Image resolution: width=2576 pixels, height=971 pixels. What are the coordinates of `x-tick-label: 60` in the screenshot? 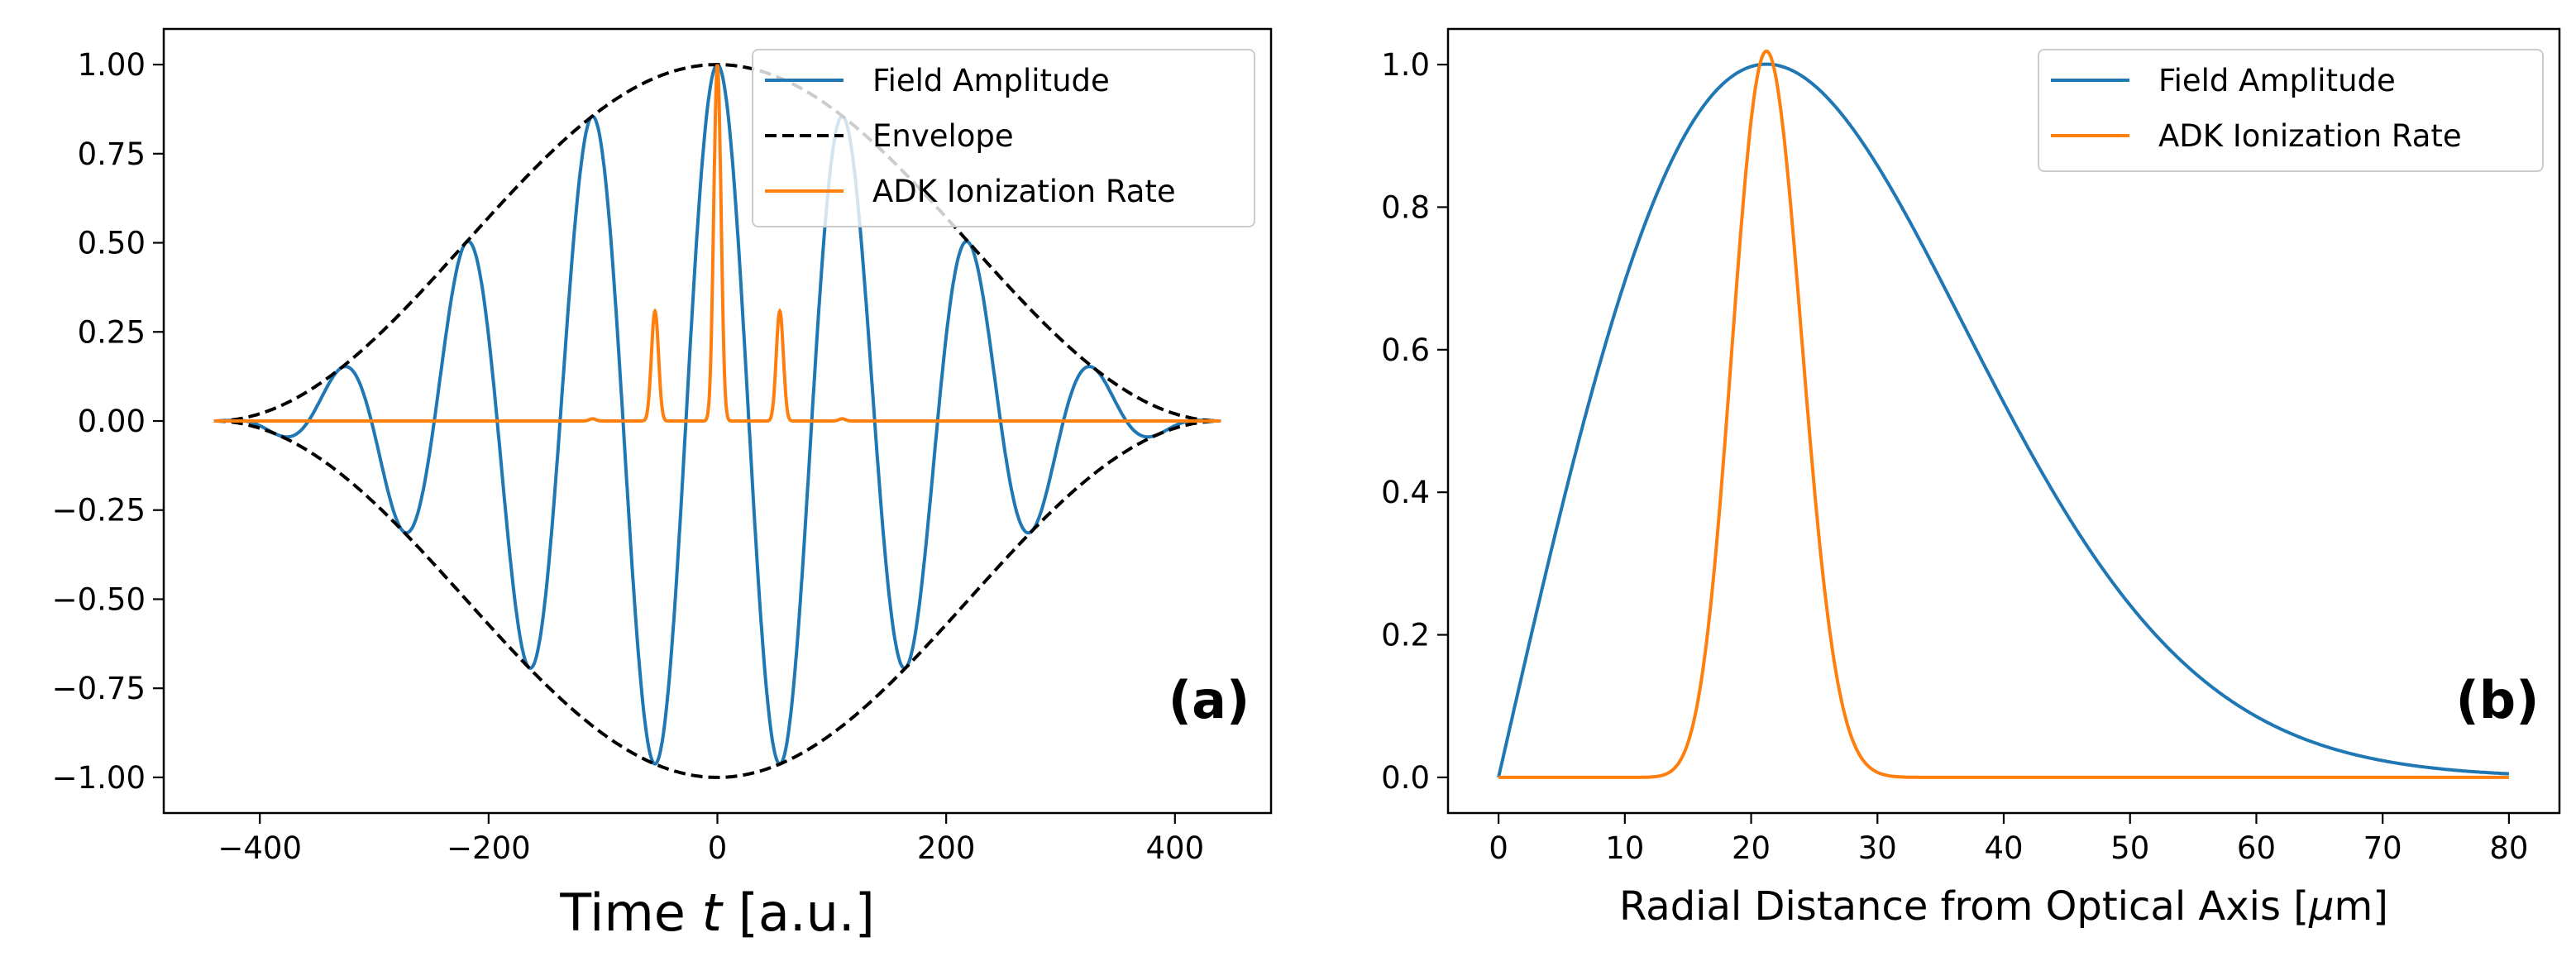 It's located at (2256, 848).